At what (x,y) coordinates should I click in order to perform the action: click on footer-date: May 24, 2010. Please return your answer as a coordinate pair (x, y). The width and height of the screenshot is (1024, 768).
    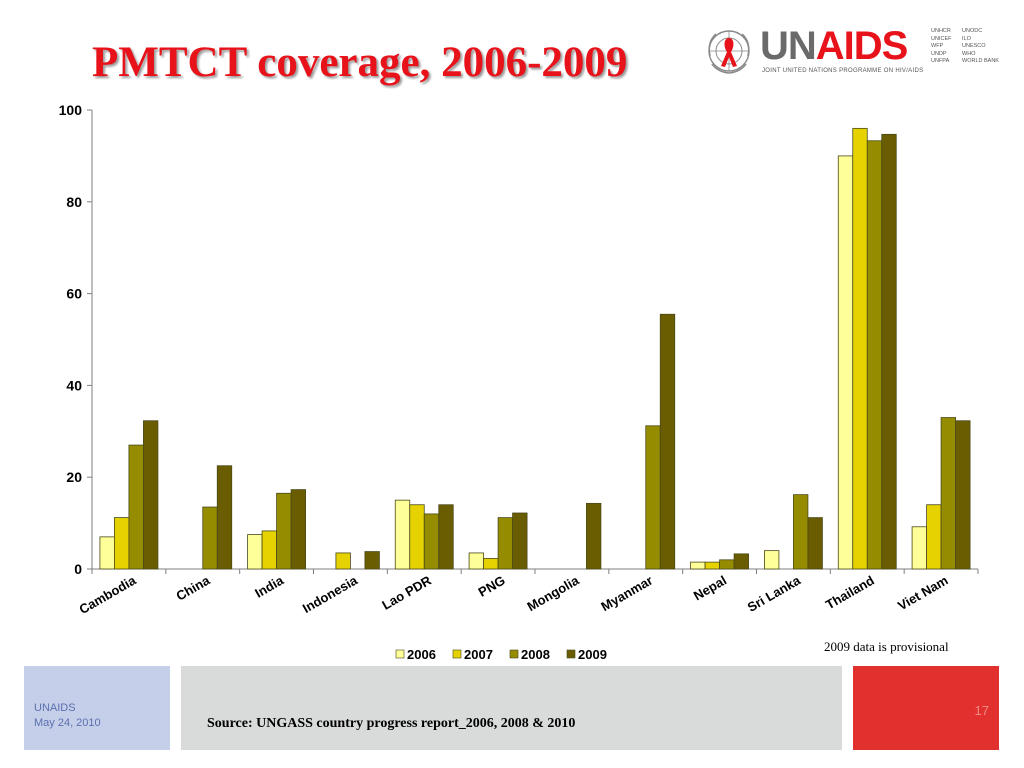
    Looking at the image, I should click on (67, 723).